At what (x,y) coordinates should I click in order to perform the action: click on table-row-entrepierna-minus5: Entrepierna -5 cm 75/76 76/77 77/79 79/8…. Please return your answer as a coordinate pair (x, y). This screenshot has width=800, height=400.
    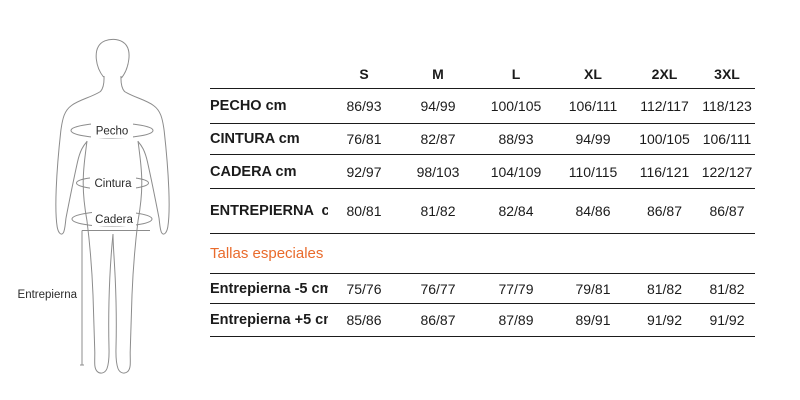
    Looking at the image, I should click on (482, 289).